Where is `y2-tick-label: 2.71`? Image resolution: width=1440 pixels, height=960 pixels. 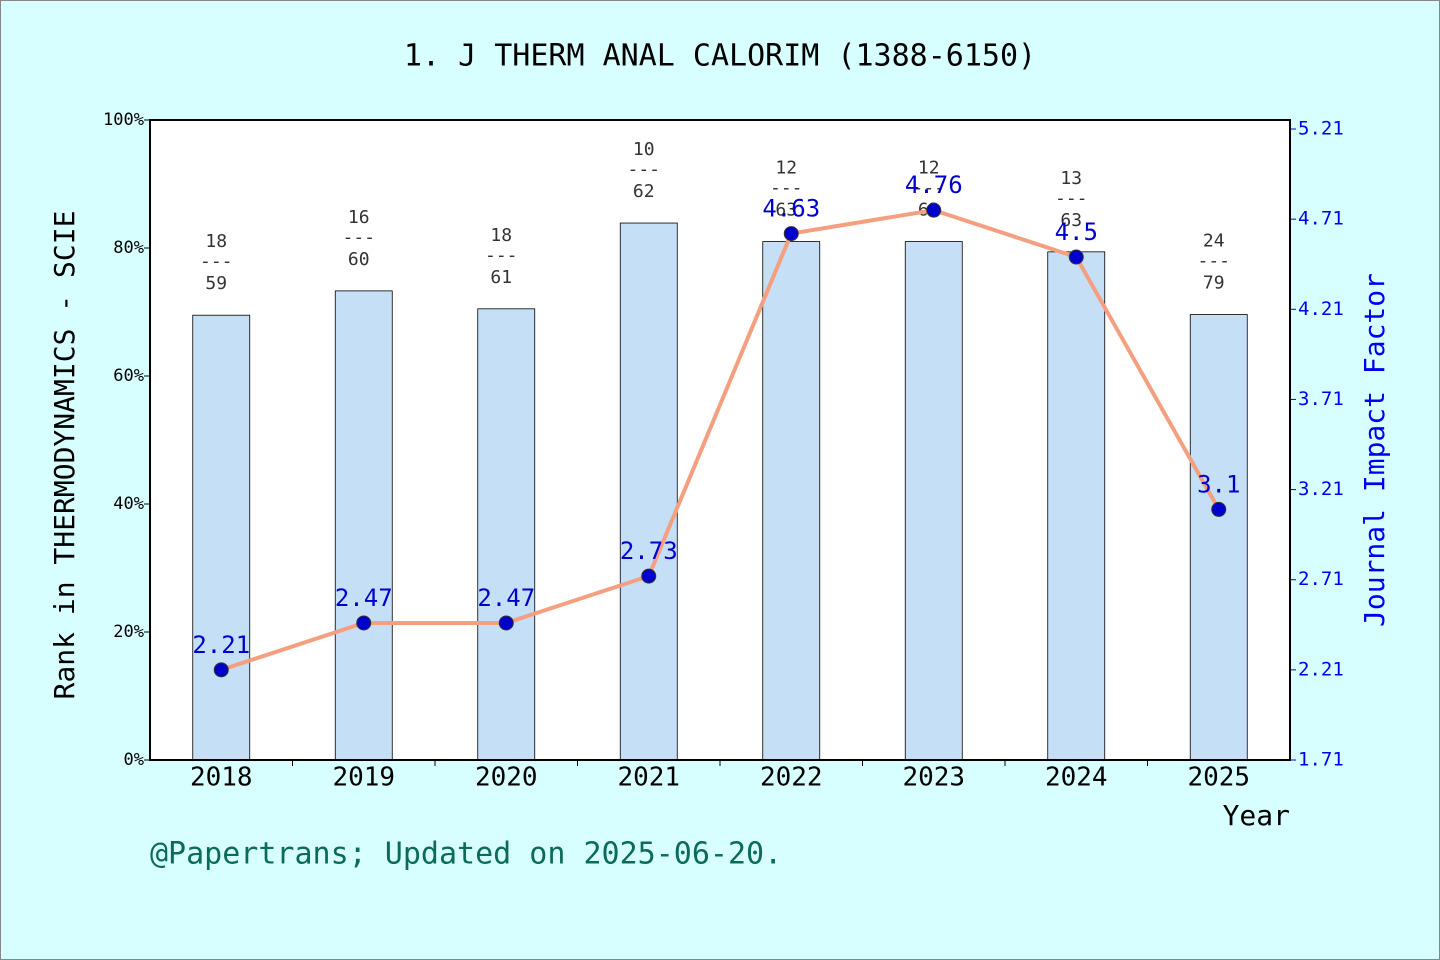
y2-tick-label: 2.71 is located at coordinates (1321, 579).